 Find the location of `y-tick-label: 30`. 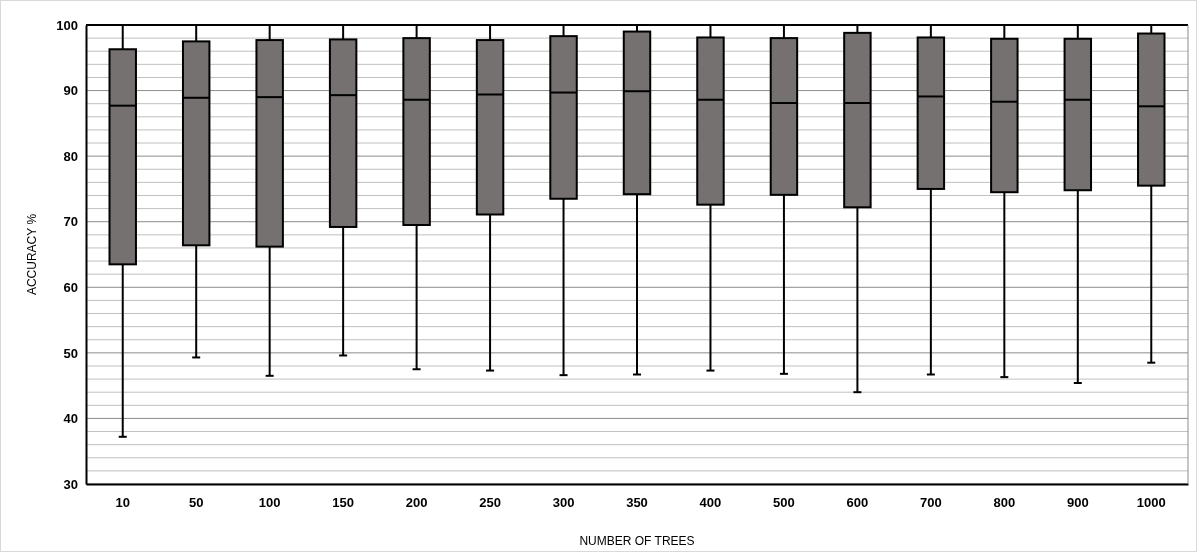

y-tick-label: 30 is located at coordinates (70, 484).